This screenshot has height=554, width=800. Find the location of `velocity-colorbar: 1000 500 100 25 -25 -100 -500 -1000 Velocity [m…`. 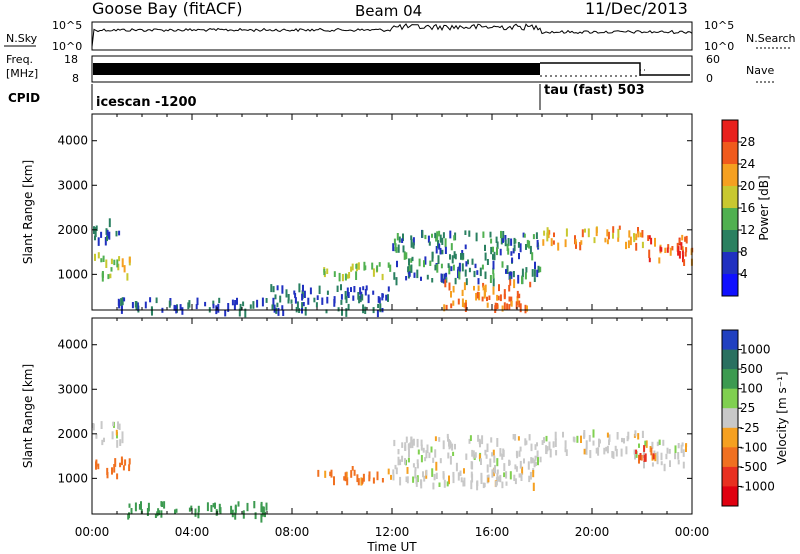

velocity-colorbar: 1000 500 100 25 -25 -100 -500 -1000 Velocity [m… is located at coordinates (755, 418).